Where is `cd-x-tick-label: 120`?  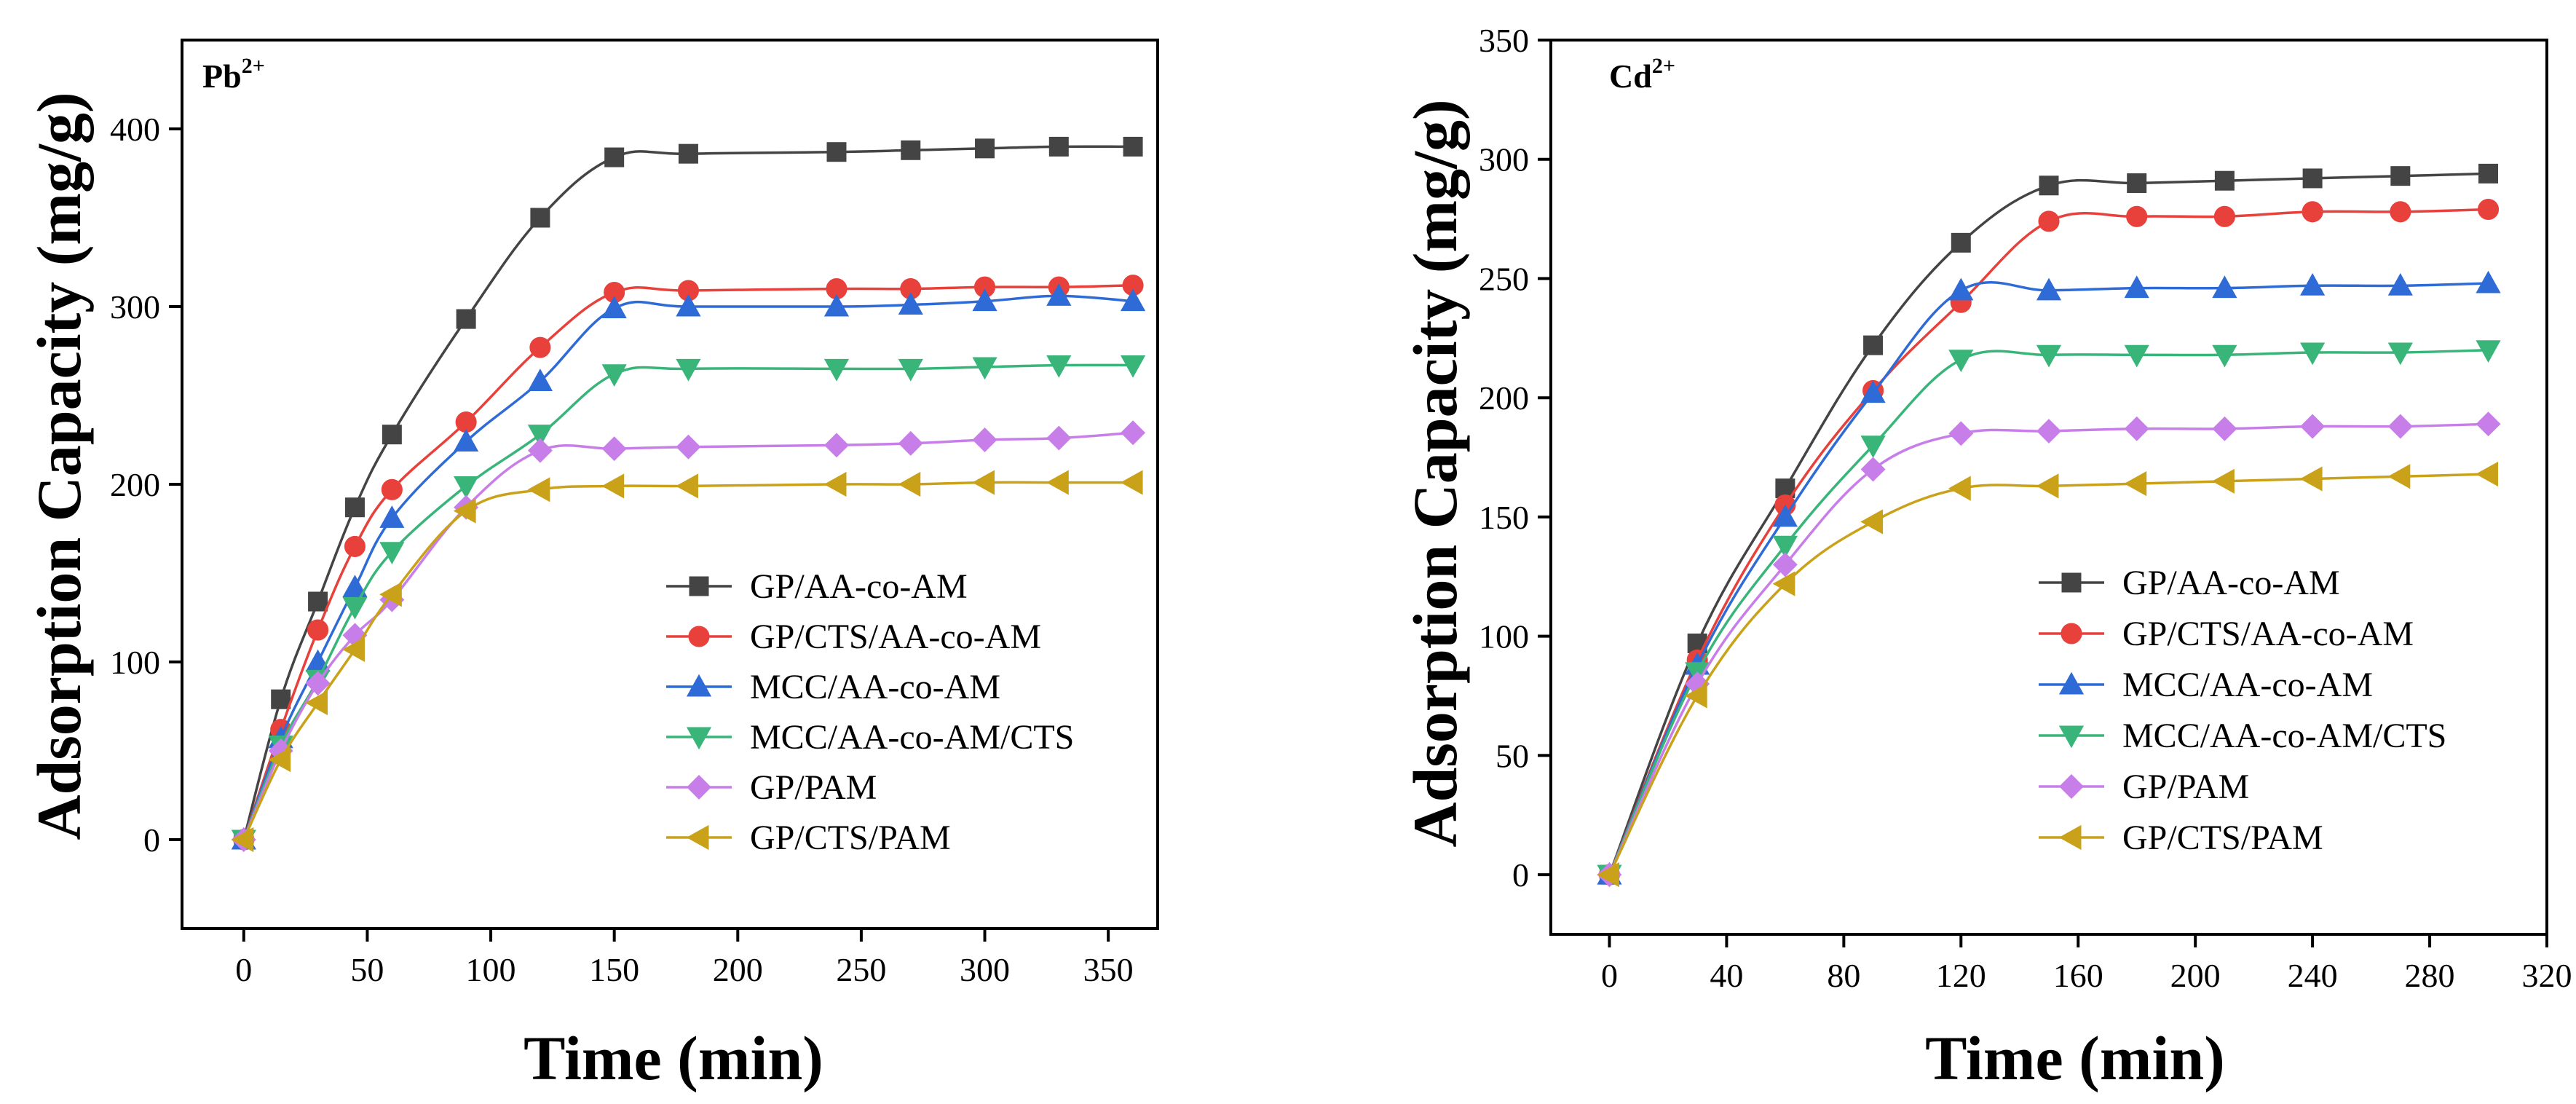
cd-x-tick-label: 120 is located at coordinates (1961, 976).